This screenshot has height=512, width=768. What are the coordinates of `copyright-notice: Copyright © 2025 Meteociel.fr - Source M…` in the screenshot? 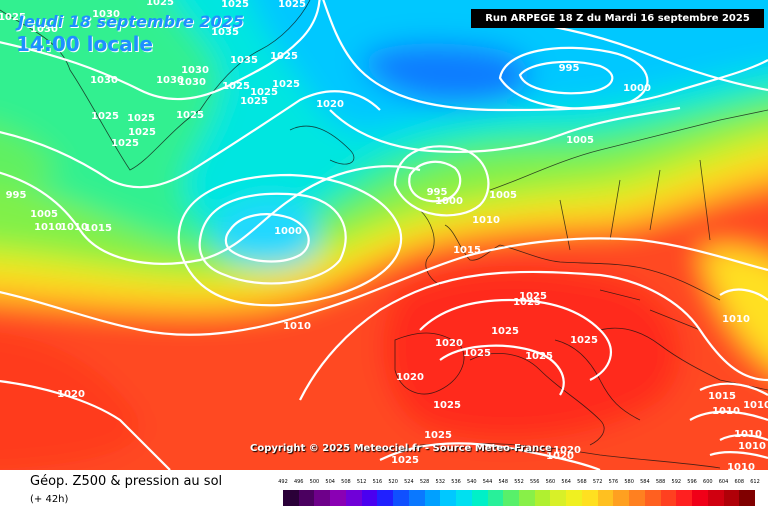 It's located at (401, 448).